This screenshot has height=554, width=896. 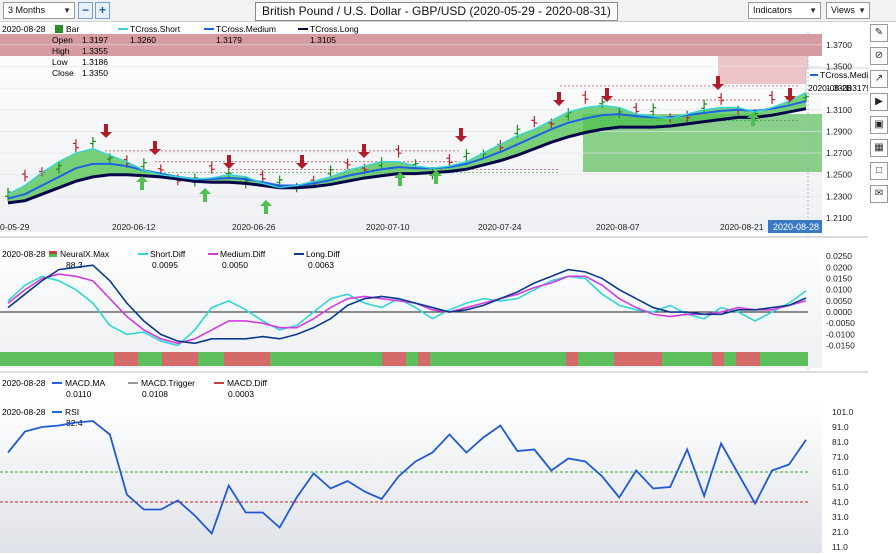 What do you see at coordinates (879, 33) in the screenshot?
I see `pencil-icon: ✎` at bounding box center [879, 33].